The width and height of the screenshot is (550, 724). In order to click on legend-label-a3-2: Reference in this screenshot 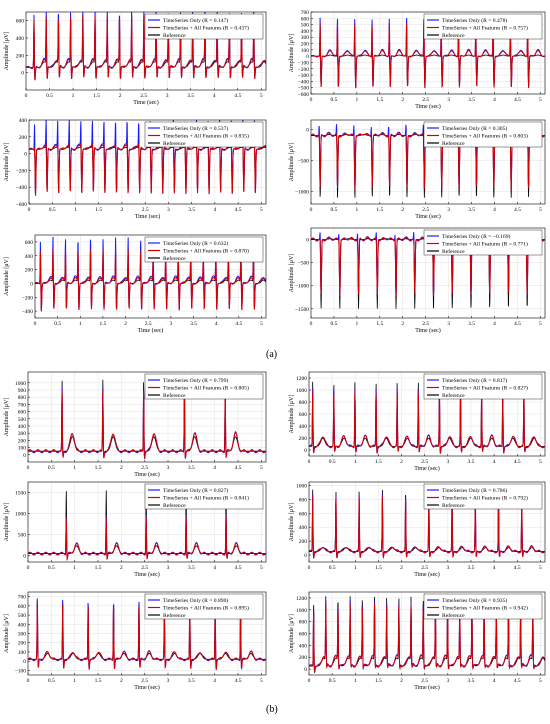, I will do `click(174, 143)`.